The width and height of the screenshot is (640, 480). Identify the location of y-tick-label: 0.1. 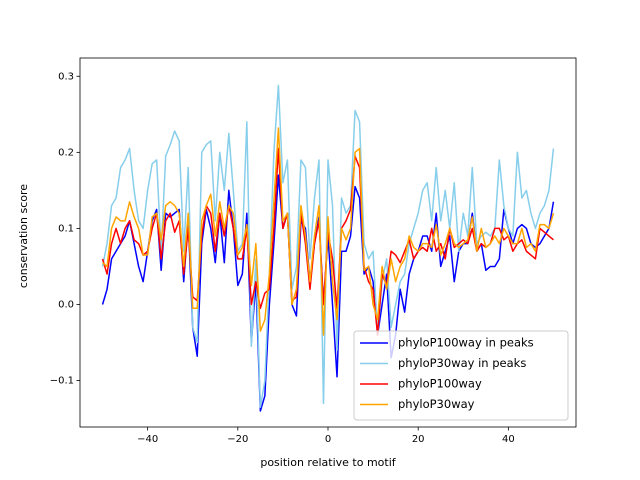
(66, 228).